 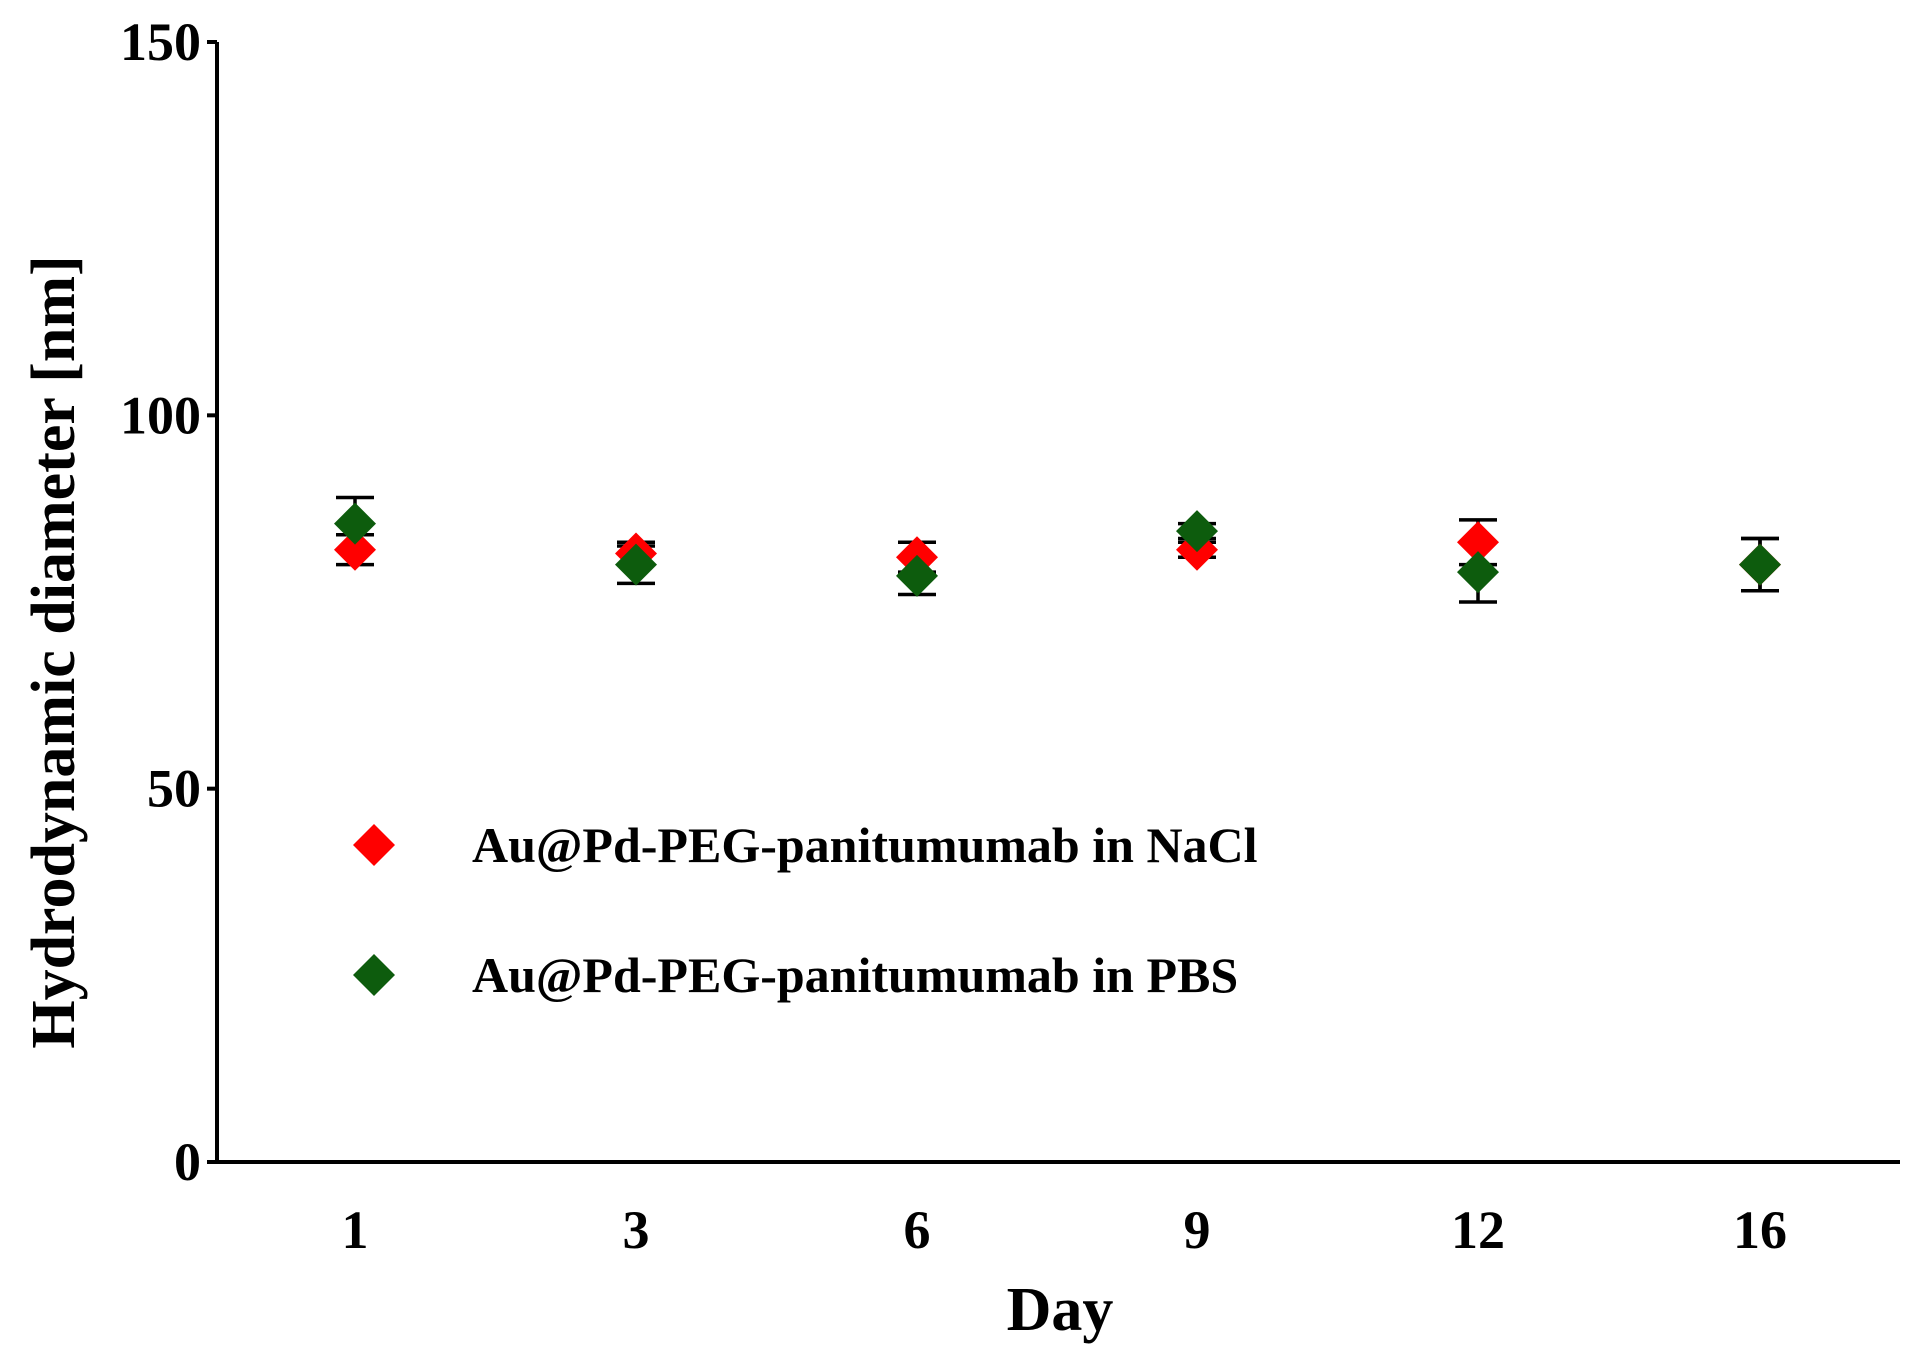 What do you see at coordinates (1197, 1230) in the screenshot?
I see `x-tick-label: 9` at bounding box center [1197, 1230].